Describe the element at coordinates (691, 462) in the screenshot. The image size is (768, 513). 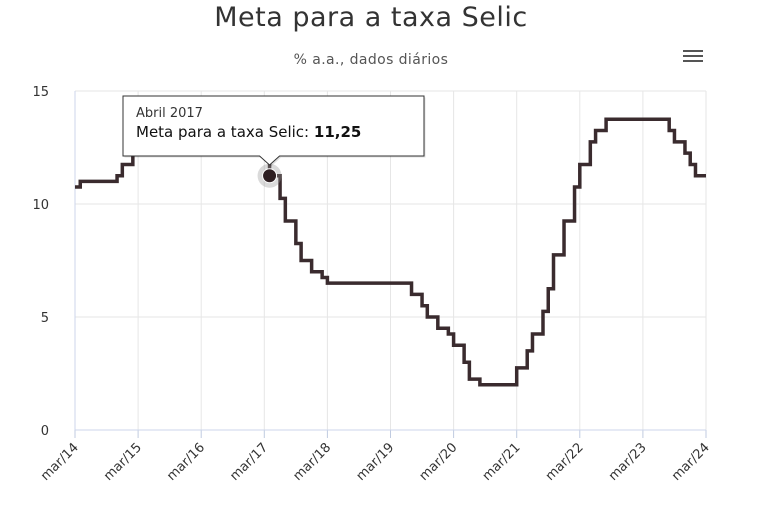
I see `x-tick-label: mar/24` at that location.